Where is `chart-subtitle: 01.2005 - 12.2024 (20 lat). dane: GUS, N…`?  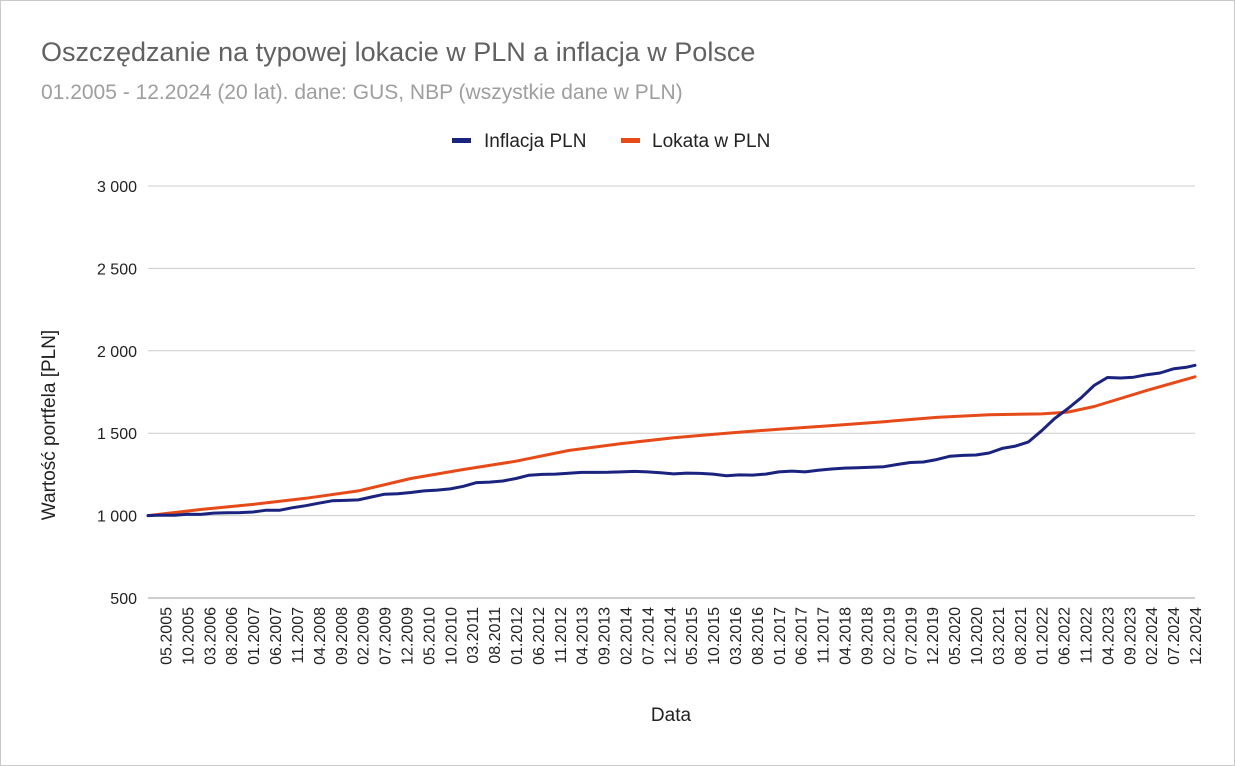 chart-subtitle: 01.2005 - 12.2024 (20 lat). dane: GUS, N… is located at coordinates (362, 92).